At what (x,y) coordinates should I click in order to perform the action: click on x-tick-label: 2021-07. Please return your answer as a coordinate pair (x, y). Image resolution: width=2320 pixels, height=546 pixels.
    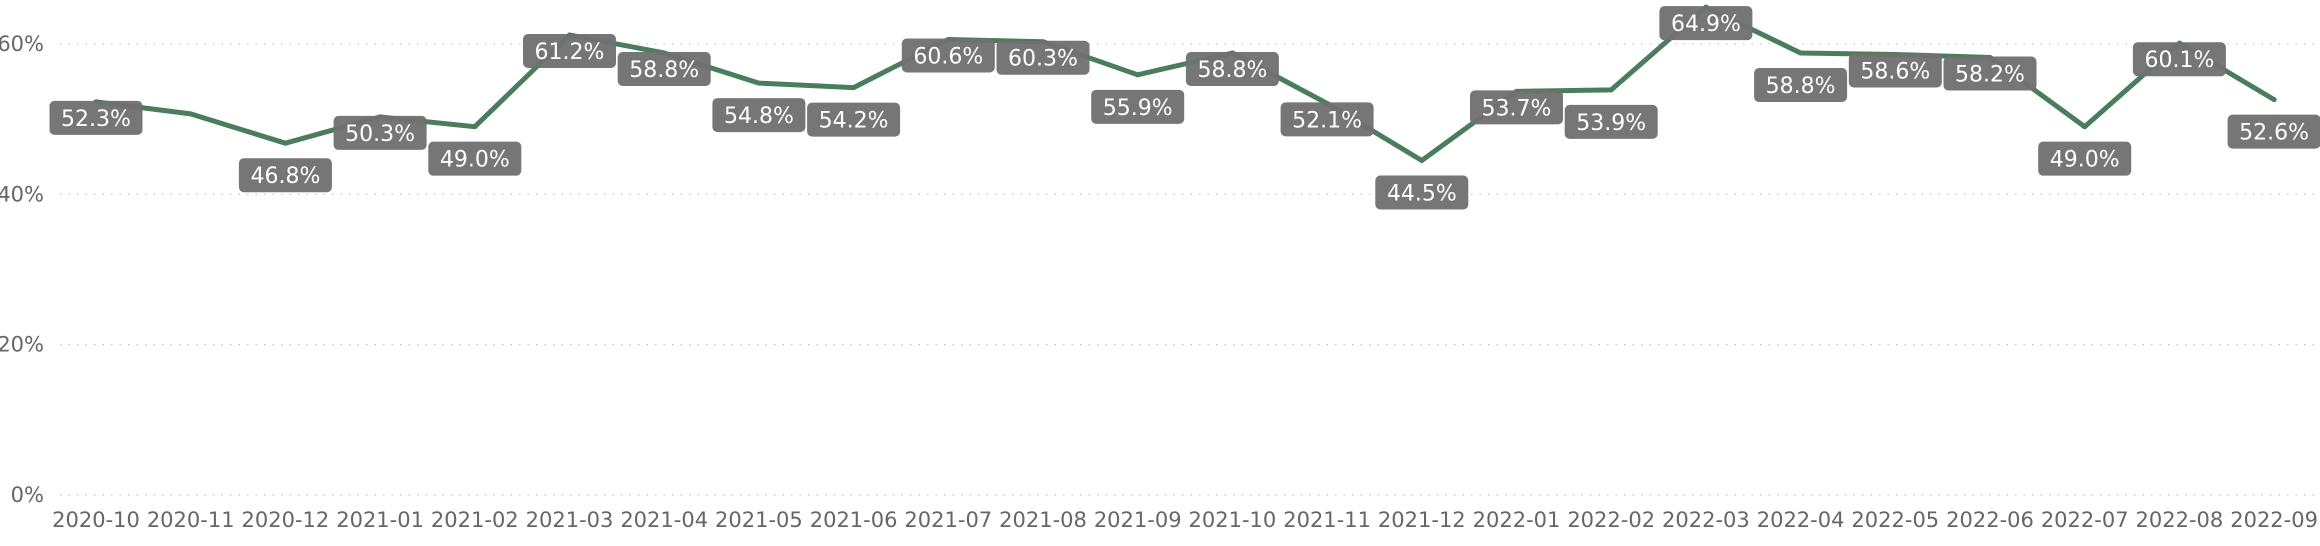
    Looking at the image, I should click on (948, 520).